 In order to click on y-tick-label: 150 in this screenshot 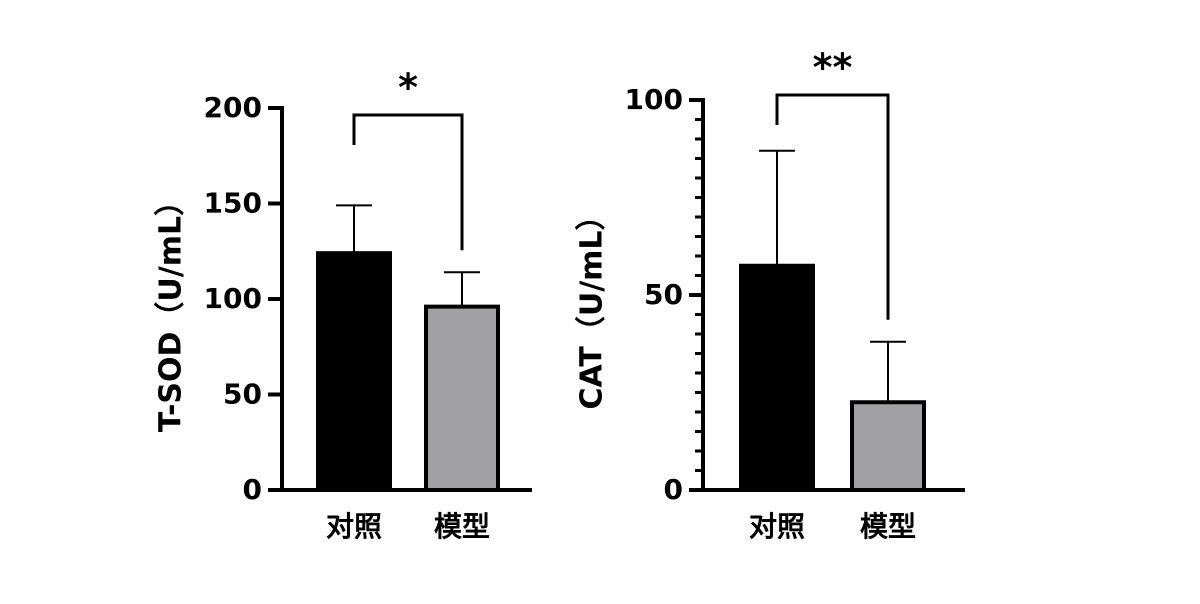, I will do `click(233, 203)`.